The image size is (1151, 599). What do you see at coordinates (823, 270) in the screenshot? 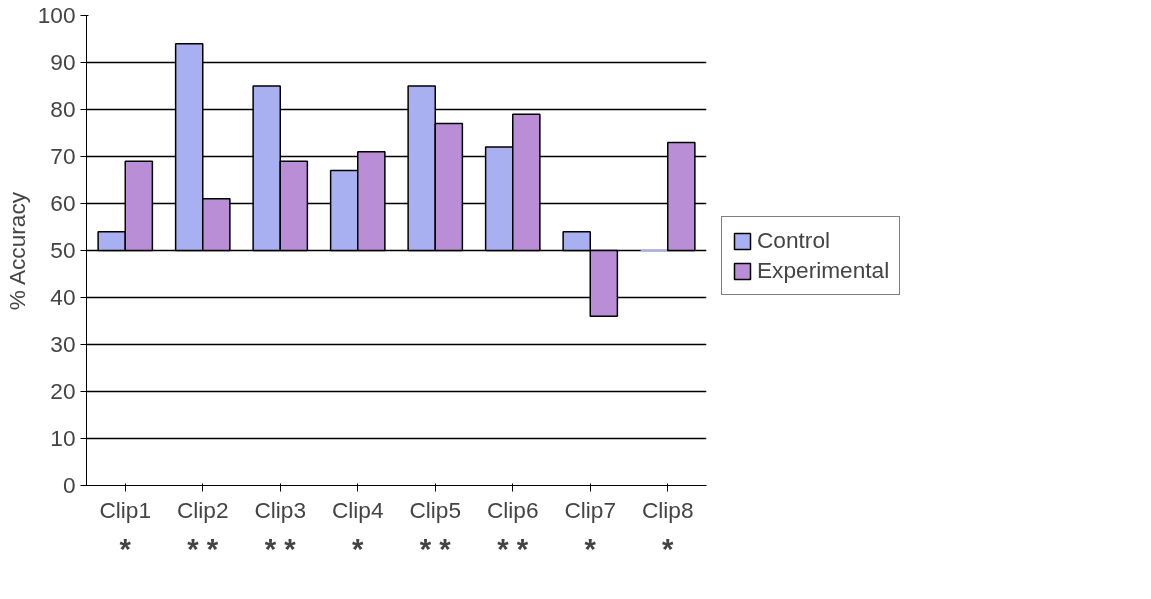
I see `legend-label: Experimental` at bounding box center [823, 270].